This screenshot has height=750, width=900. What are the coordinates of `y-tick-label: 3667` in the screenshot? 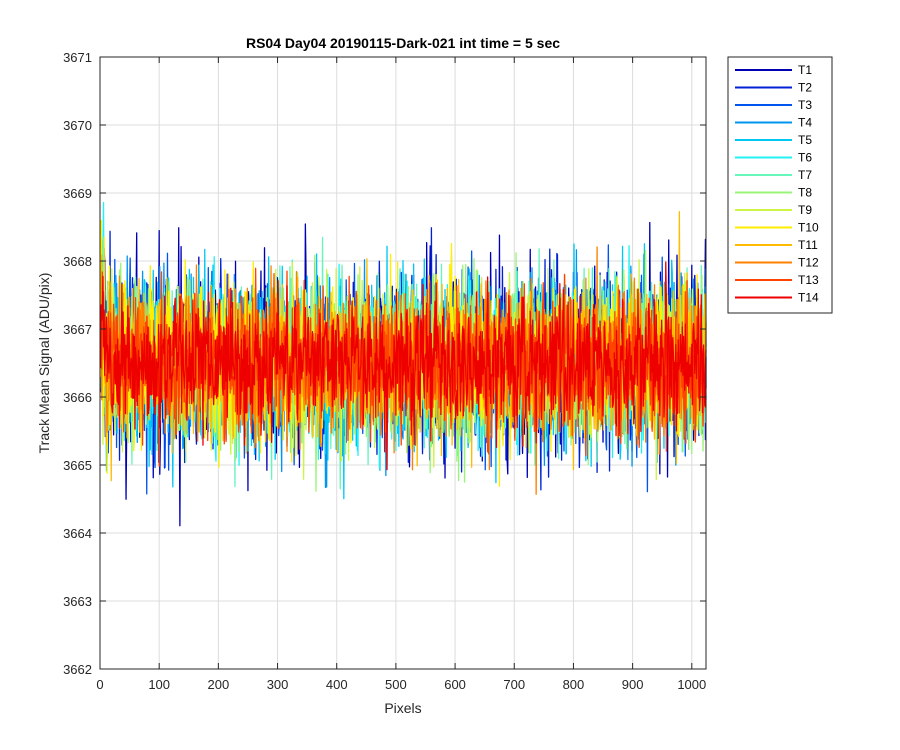 It's located at (77, 329).